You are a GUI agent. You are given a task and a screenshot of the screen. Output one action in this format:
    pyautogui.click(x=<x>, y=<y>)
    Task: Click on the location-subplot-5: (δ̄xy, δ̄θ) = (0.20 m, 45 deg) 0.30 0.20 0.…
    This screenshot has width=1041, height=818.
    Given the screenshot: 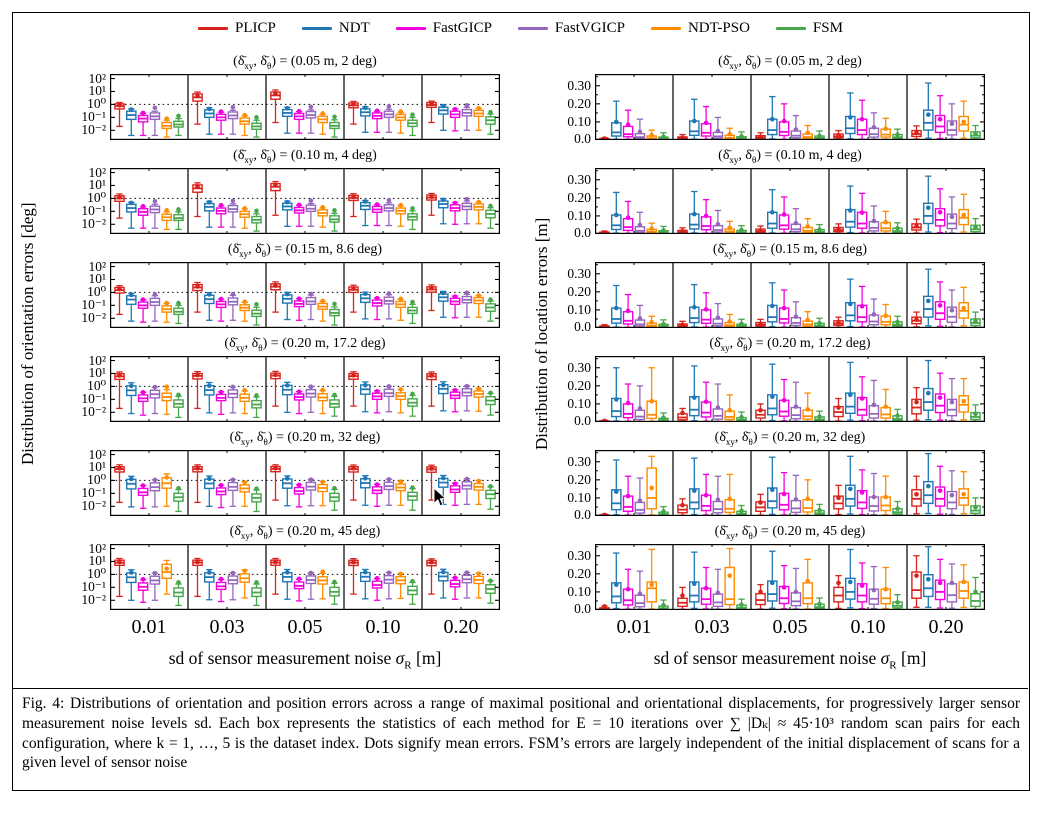 What is the action you would take?
    pyautogui.click(x=776, y=569)
    